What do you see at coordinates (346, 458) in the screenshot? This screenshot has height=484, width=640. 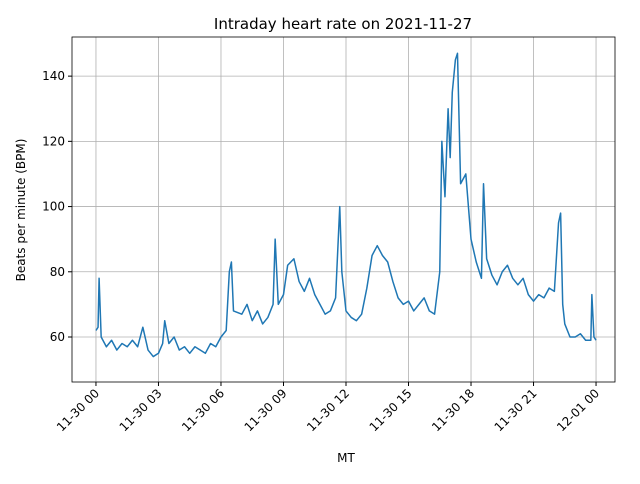 I see `x-axis-label: MT` at bounding box center [346, 458].